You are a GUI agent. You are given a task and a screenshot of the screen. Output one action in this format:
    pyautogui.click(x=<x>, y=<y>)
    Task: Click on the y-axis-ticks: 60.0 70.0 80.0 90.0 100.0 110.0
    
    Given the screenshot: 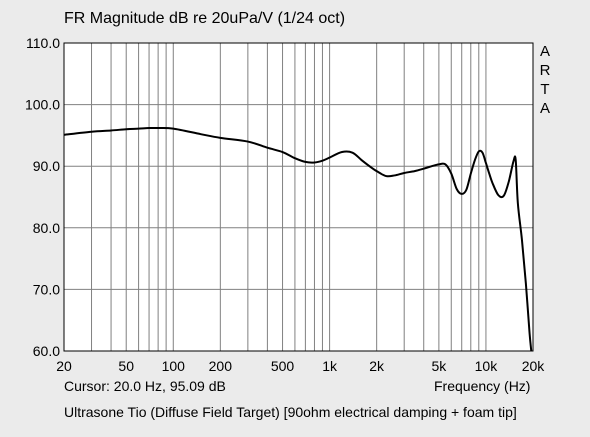 What is the action you would take?
    pyautogui.click(x=42, y=197)
    